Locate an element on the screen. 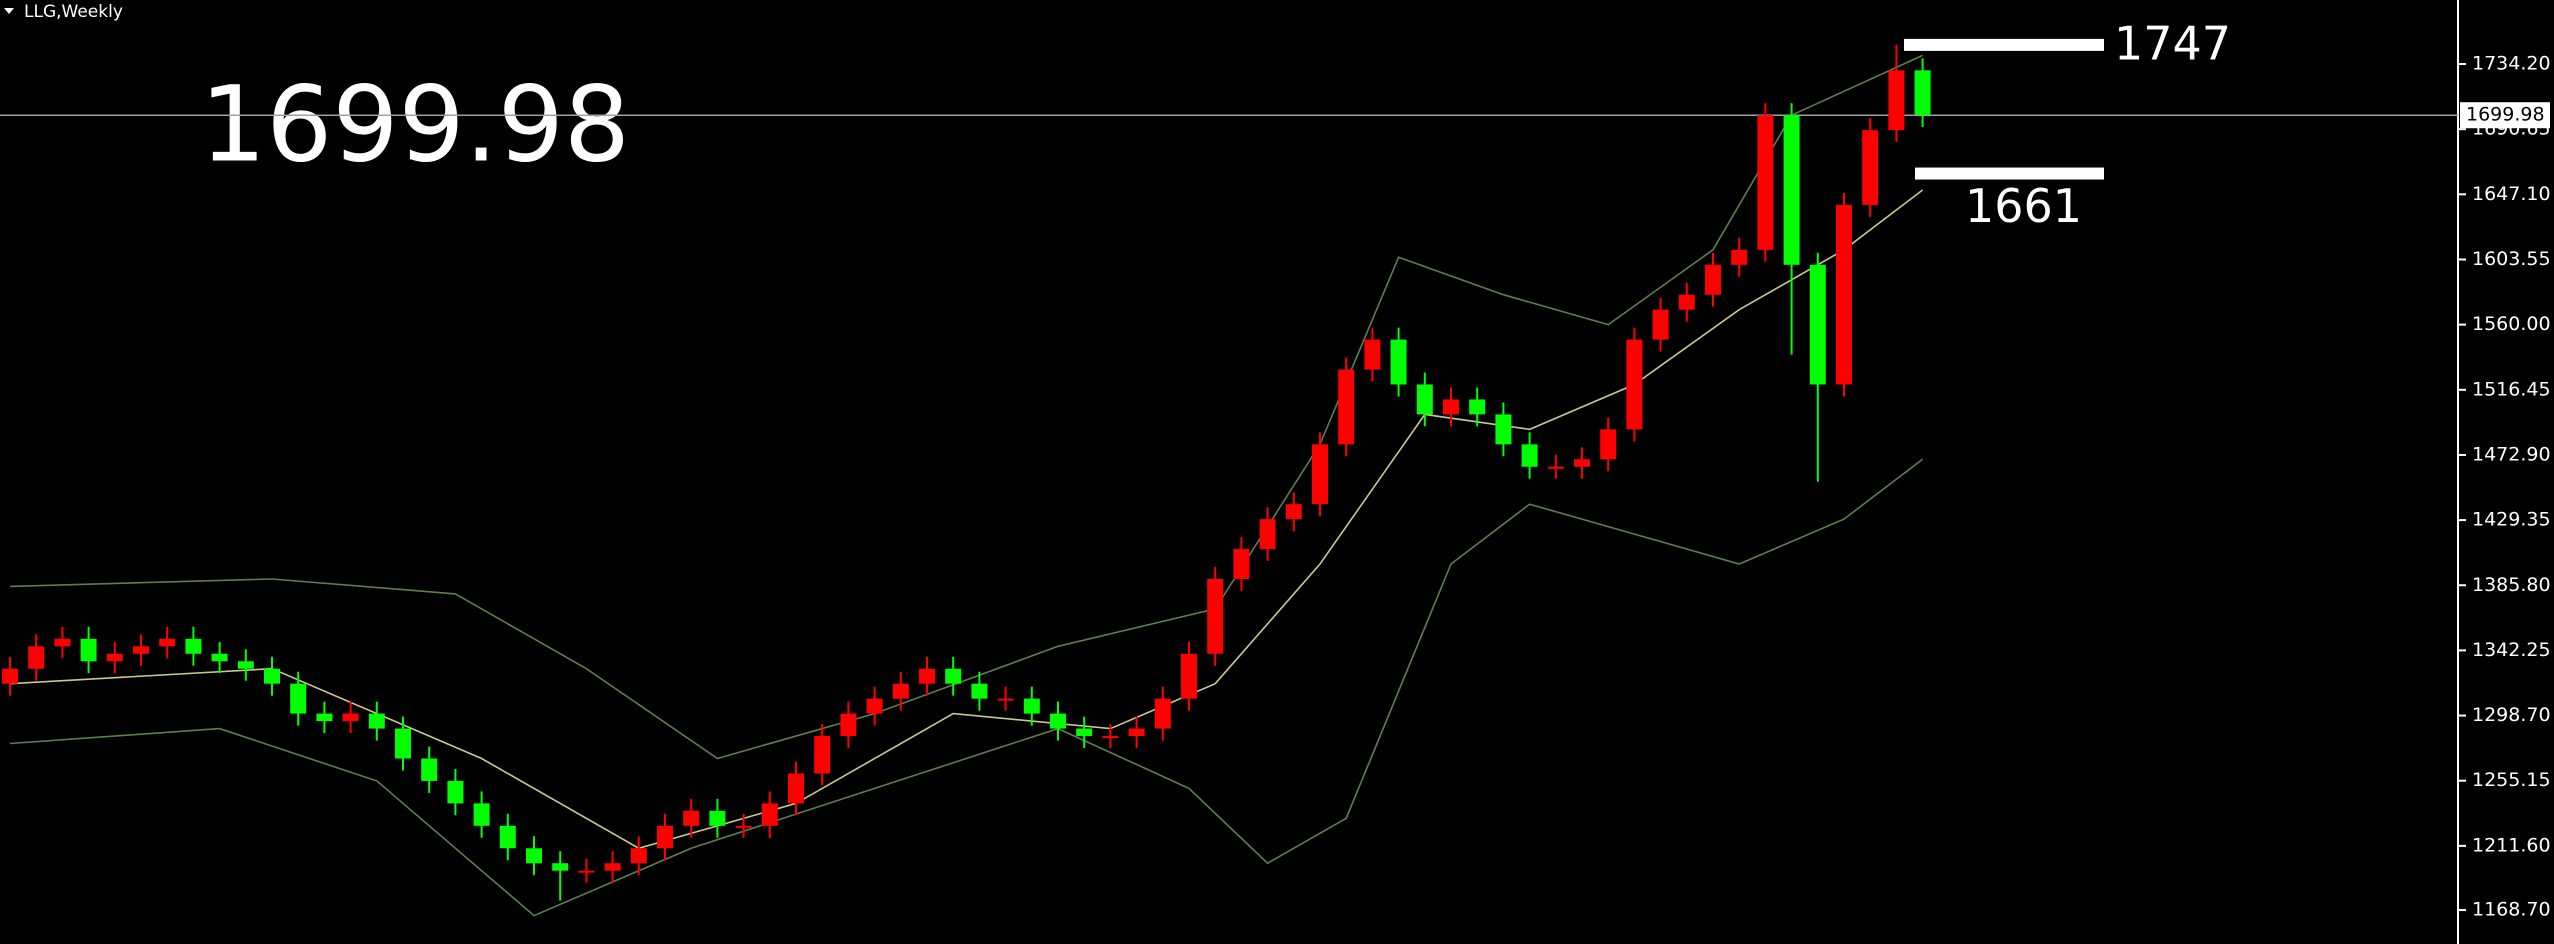 This screenshot has height=944, width=2554. y-tick-label: 1385.80 is located at coordinates (2511, 585).